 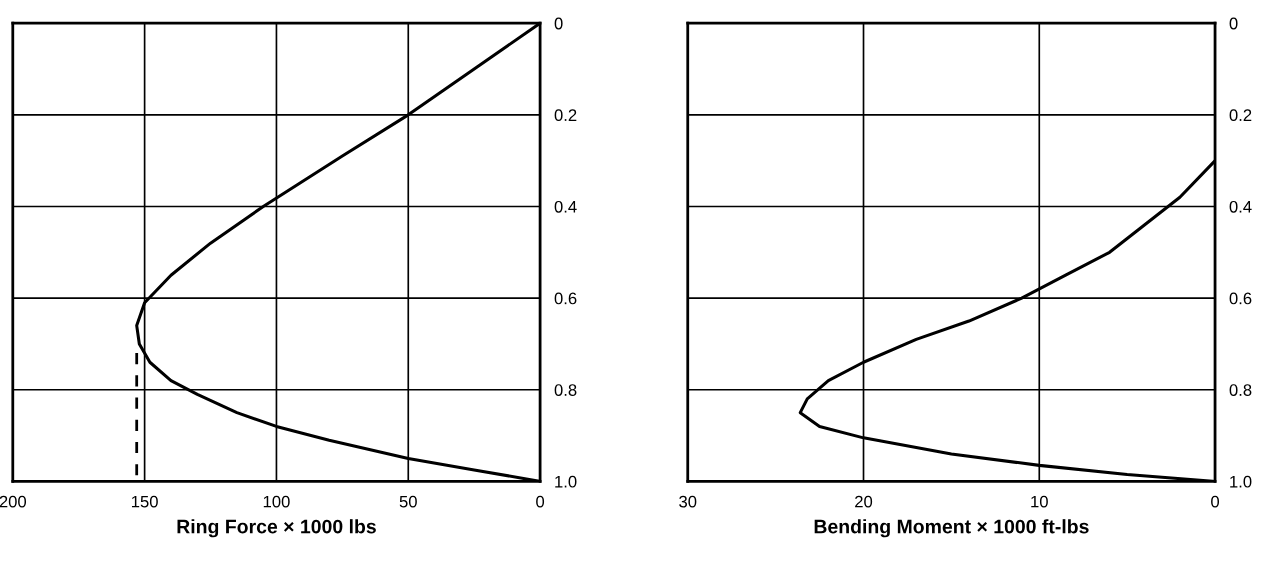 What do you see at coordinates (1039, 501) in the screenshot?
I see `x-tick-label: 10` at bounding box center [1039, 501].